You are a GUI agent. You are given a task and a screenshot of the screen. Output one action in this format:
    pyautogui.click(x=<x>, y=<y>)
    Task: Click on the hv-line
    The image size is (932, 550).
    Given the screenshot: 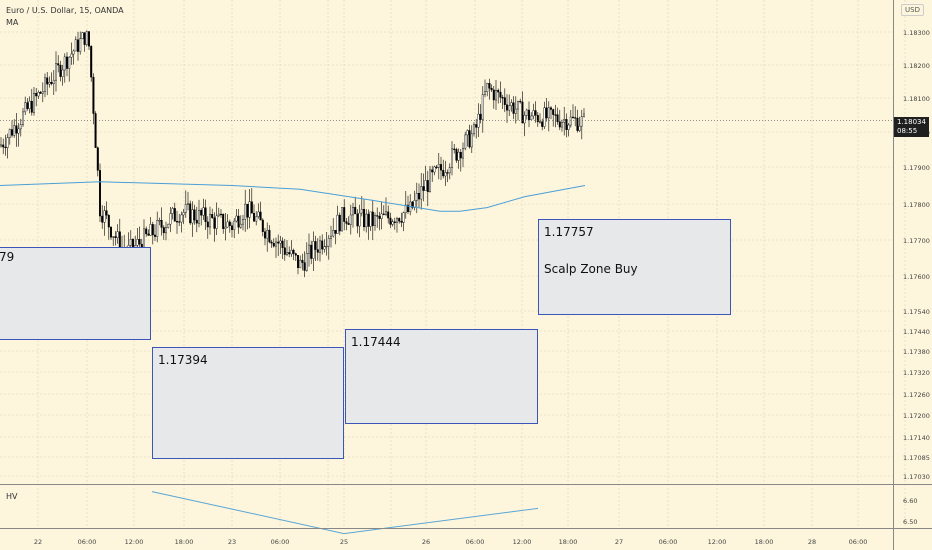 What is the action you would take?
    pyautogui.click(x=345, y=513)
    